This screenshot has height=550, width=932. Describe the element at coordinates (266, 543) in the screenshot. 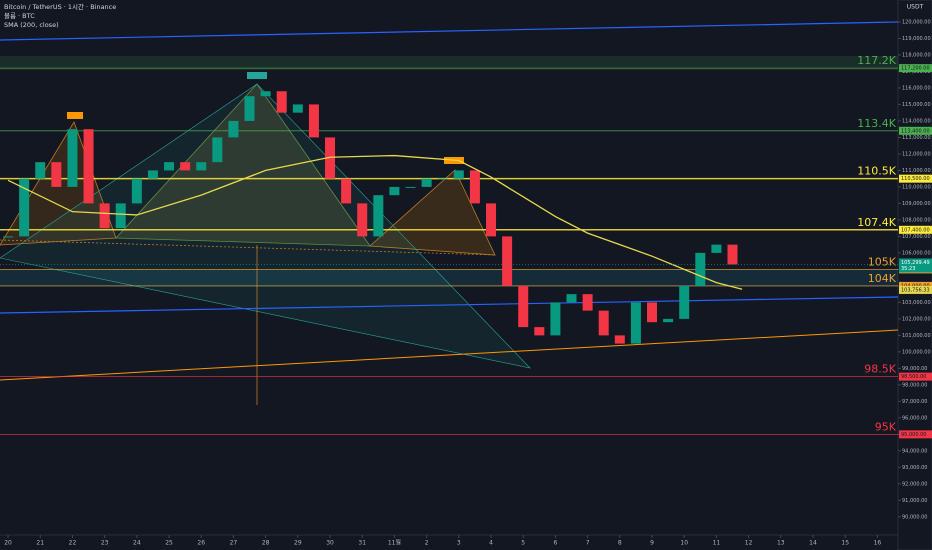

I see `x-tick-label: 28` at that location.